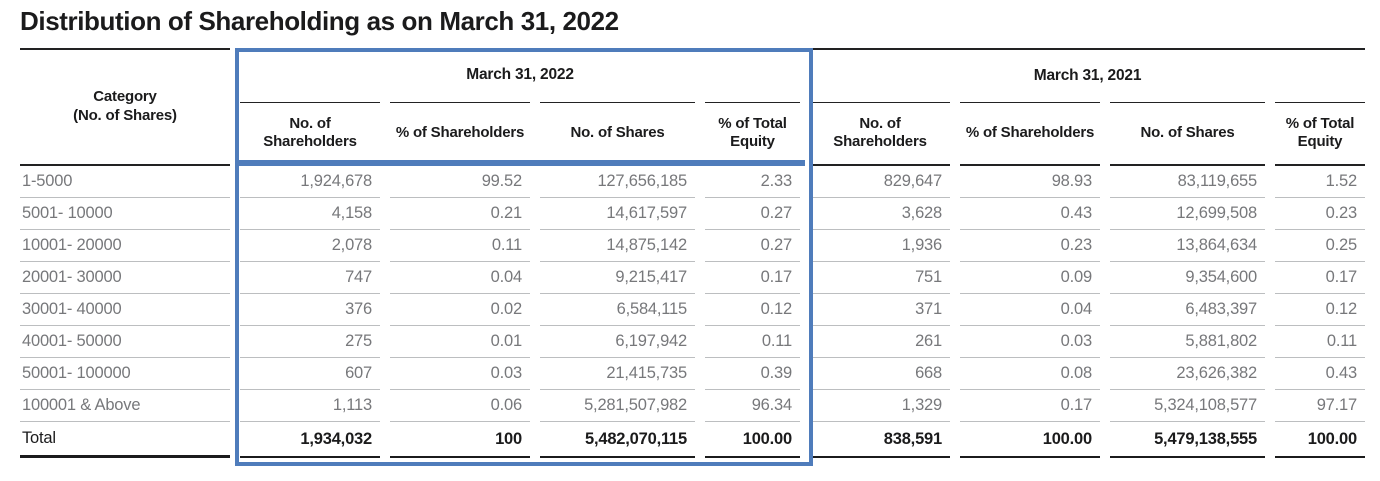 This screenshot has height=481, width=1380. What do you see at coordinates (460, 342) in the screenshot?
I see `cell: 0.01` at bounding box center [460, 342].